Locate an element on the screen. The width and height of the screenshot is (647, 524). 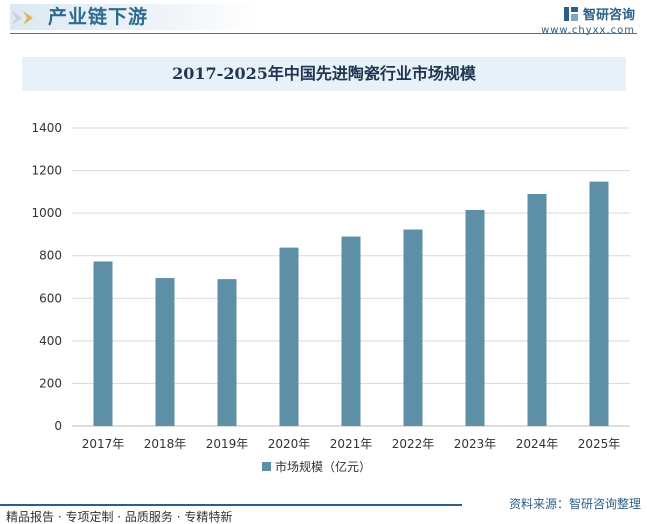
y-tick-label: 600 is located at coordinates (50, 298).